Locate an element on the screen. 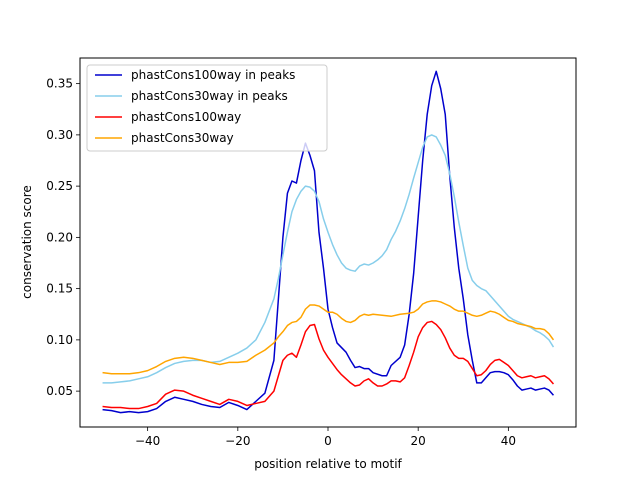  y-tick-label: 0.15 is located at coordinates (59, 289).